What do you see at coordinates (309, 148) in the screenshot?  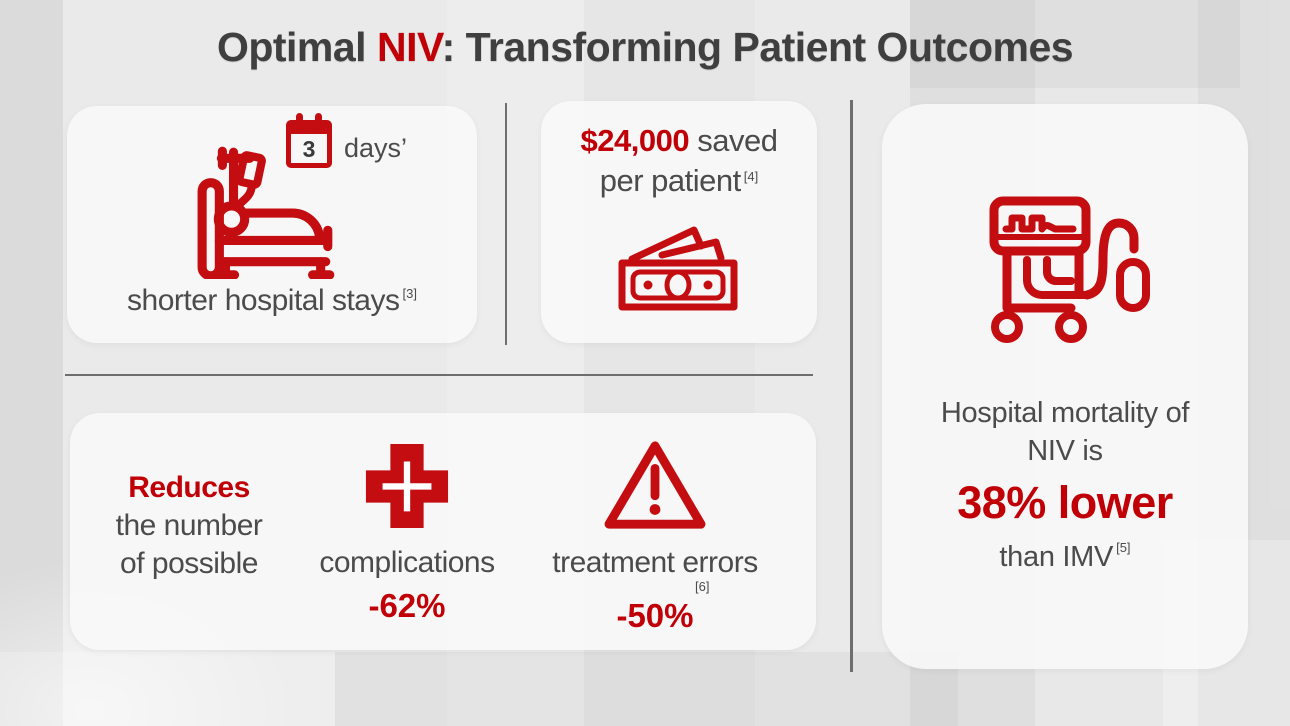 I see `calendar-day-number: 3` at bounding box center [309, 148].